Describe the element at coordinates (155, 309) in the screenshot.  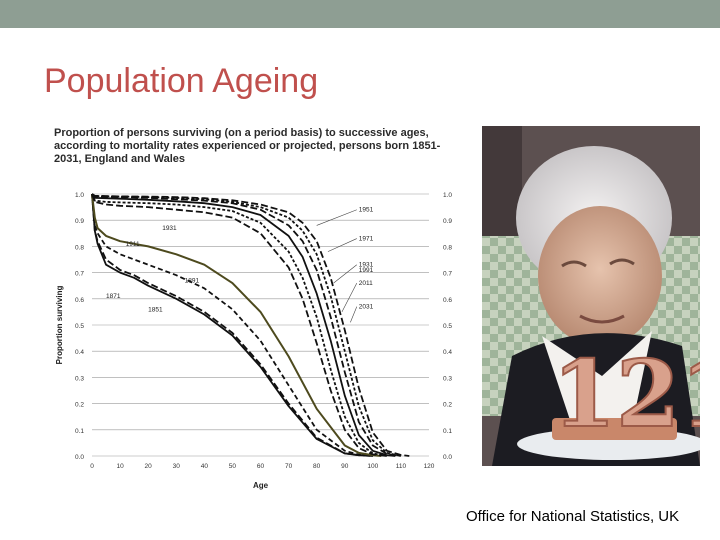
I see `series-label: 1851` at that location.